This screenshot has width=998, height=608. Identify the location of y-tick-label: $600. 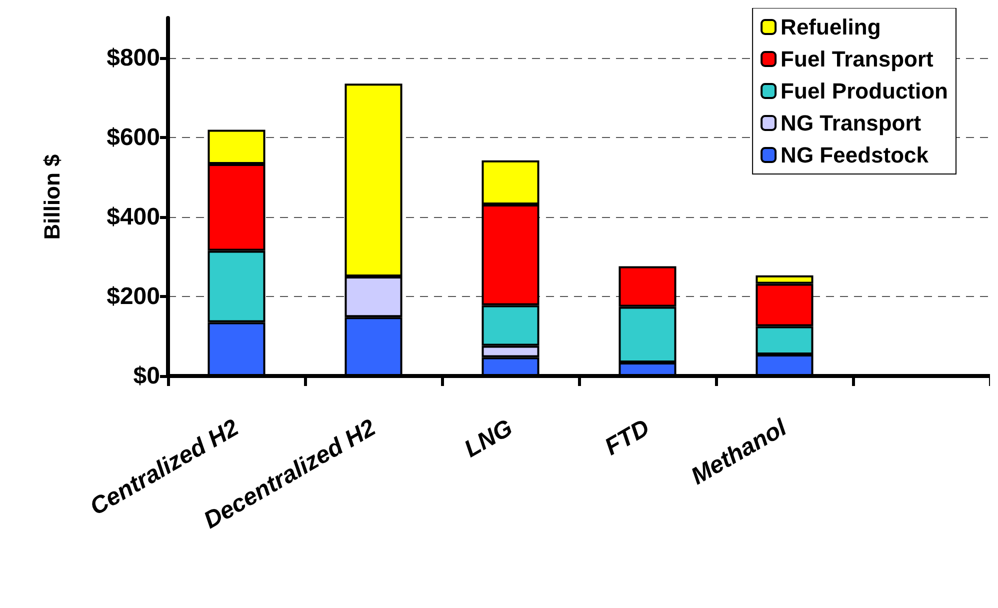
(133, 137).